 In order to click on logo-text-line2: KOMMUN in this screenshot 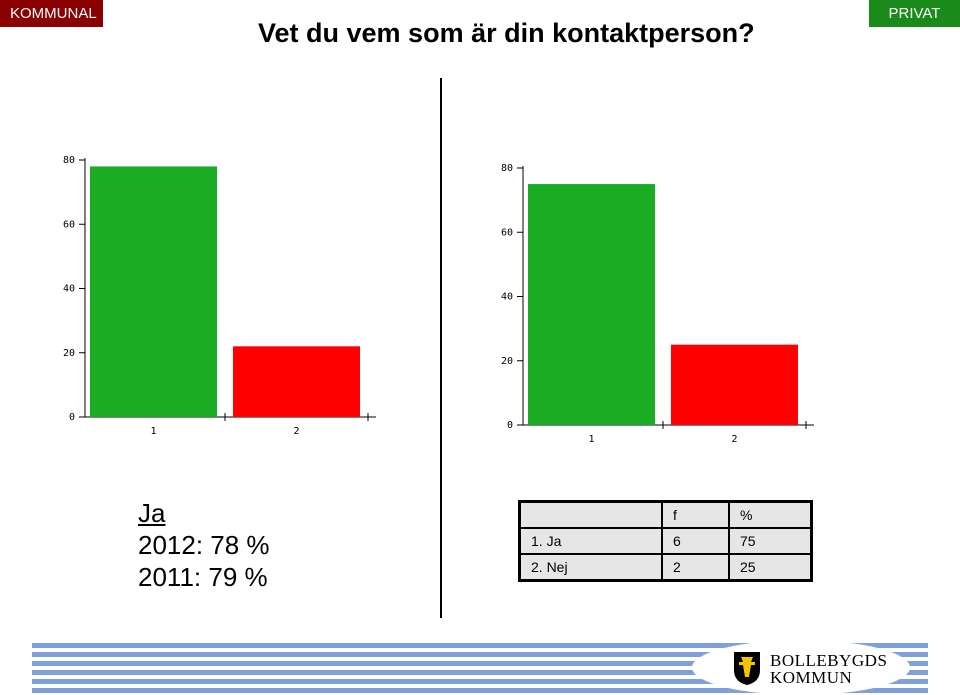, I will do `click(811, 677)`.